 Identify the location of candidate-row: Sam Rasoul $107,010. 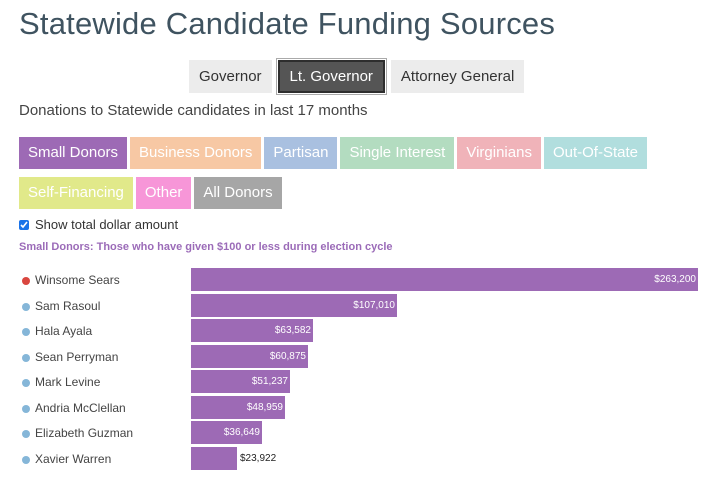
(361, 306).